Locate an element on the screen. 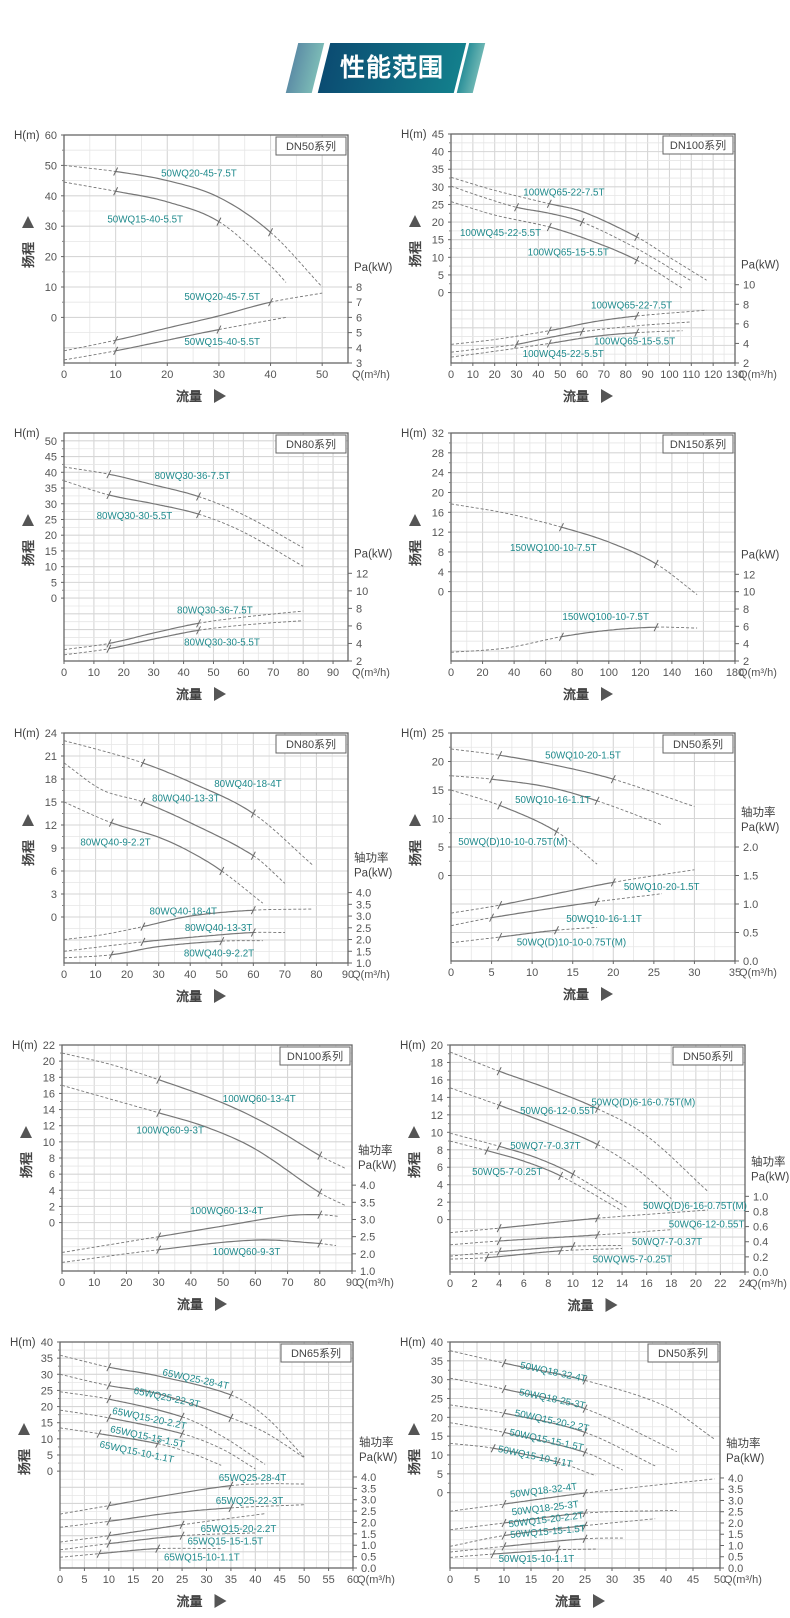 This screenshot has height=1618, width=790. x-tick-label: 25 is located at coordinates (182, 1580).